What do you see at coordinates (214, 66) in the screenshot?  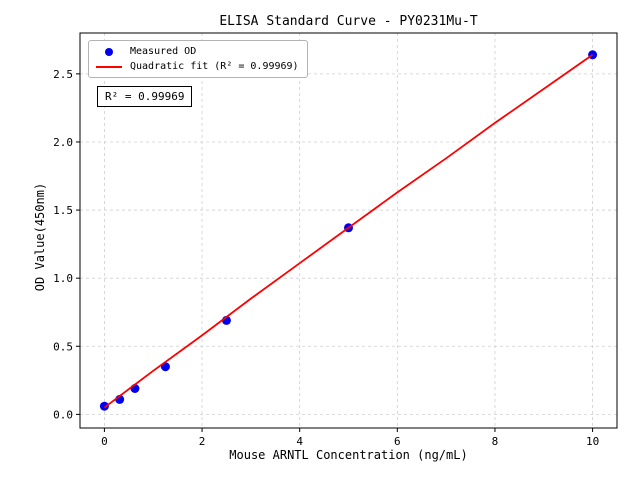 I see `legend-label-quadratic-fit: Quadratic fit (R² = 0.99969)` at bounding box center [214, 66].